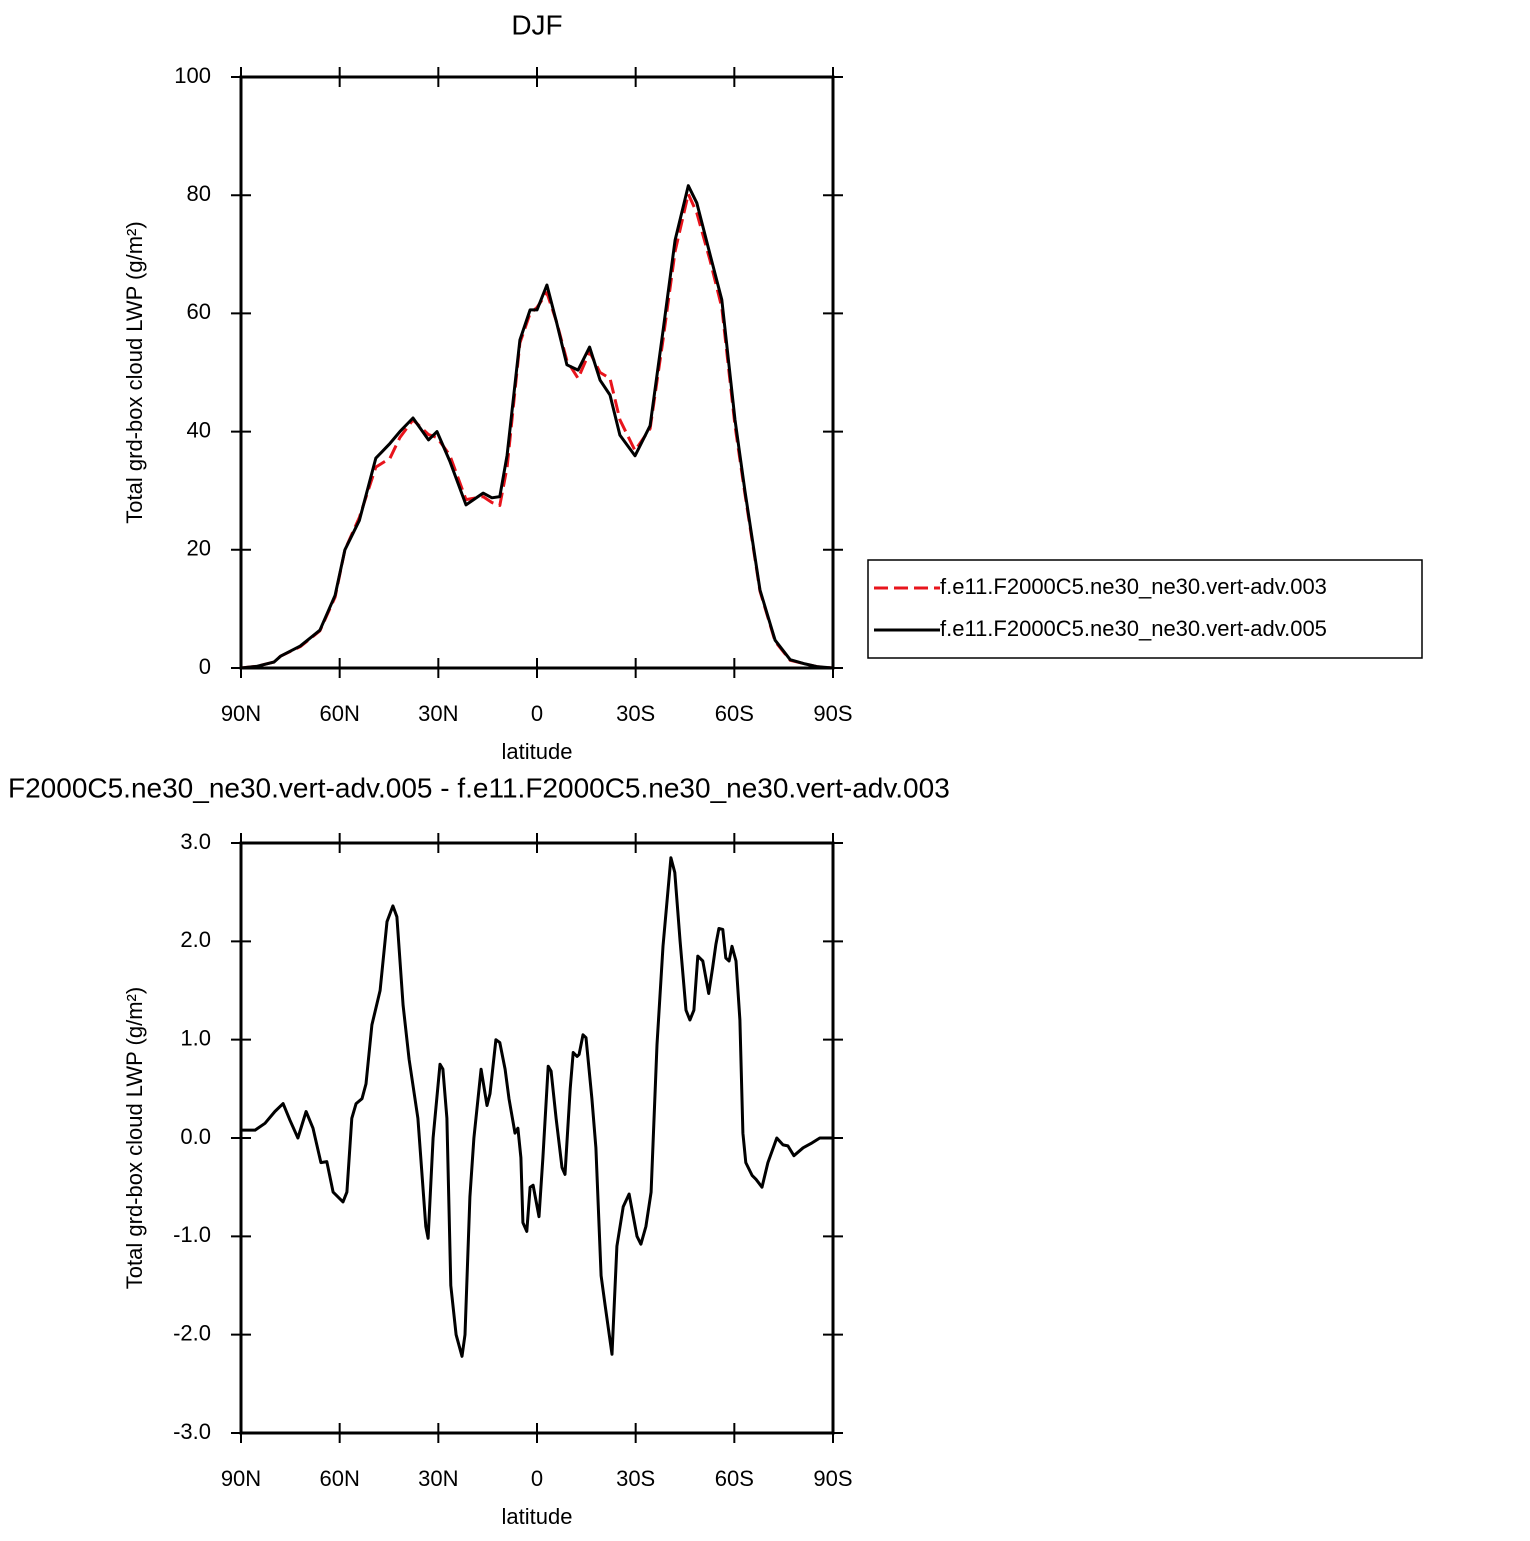 Image resolution: width=1530 pixels, height=1541 pixels. I want to click on y-tick-label: 100, so click(192, 75).